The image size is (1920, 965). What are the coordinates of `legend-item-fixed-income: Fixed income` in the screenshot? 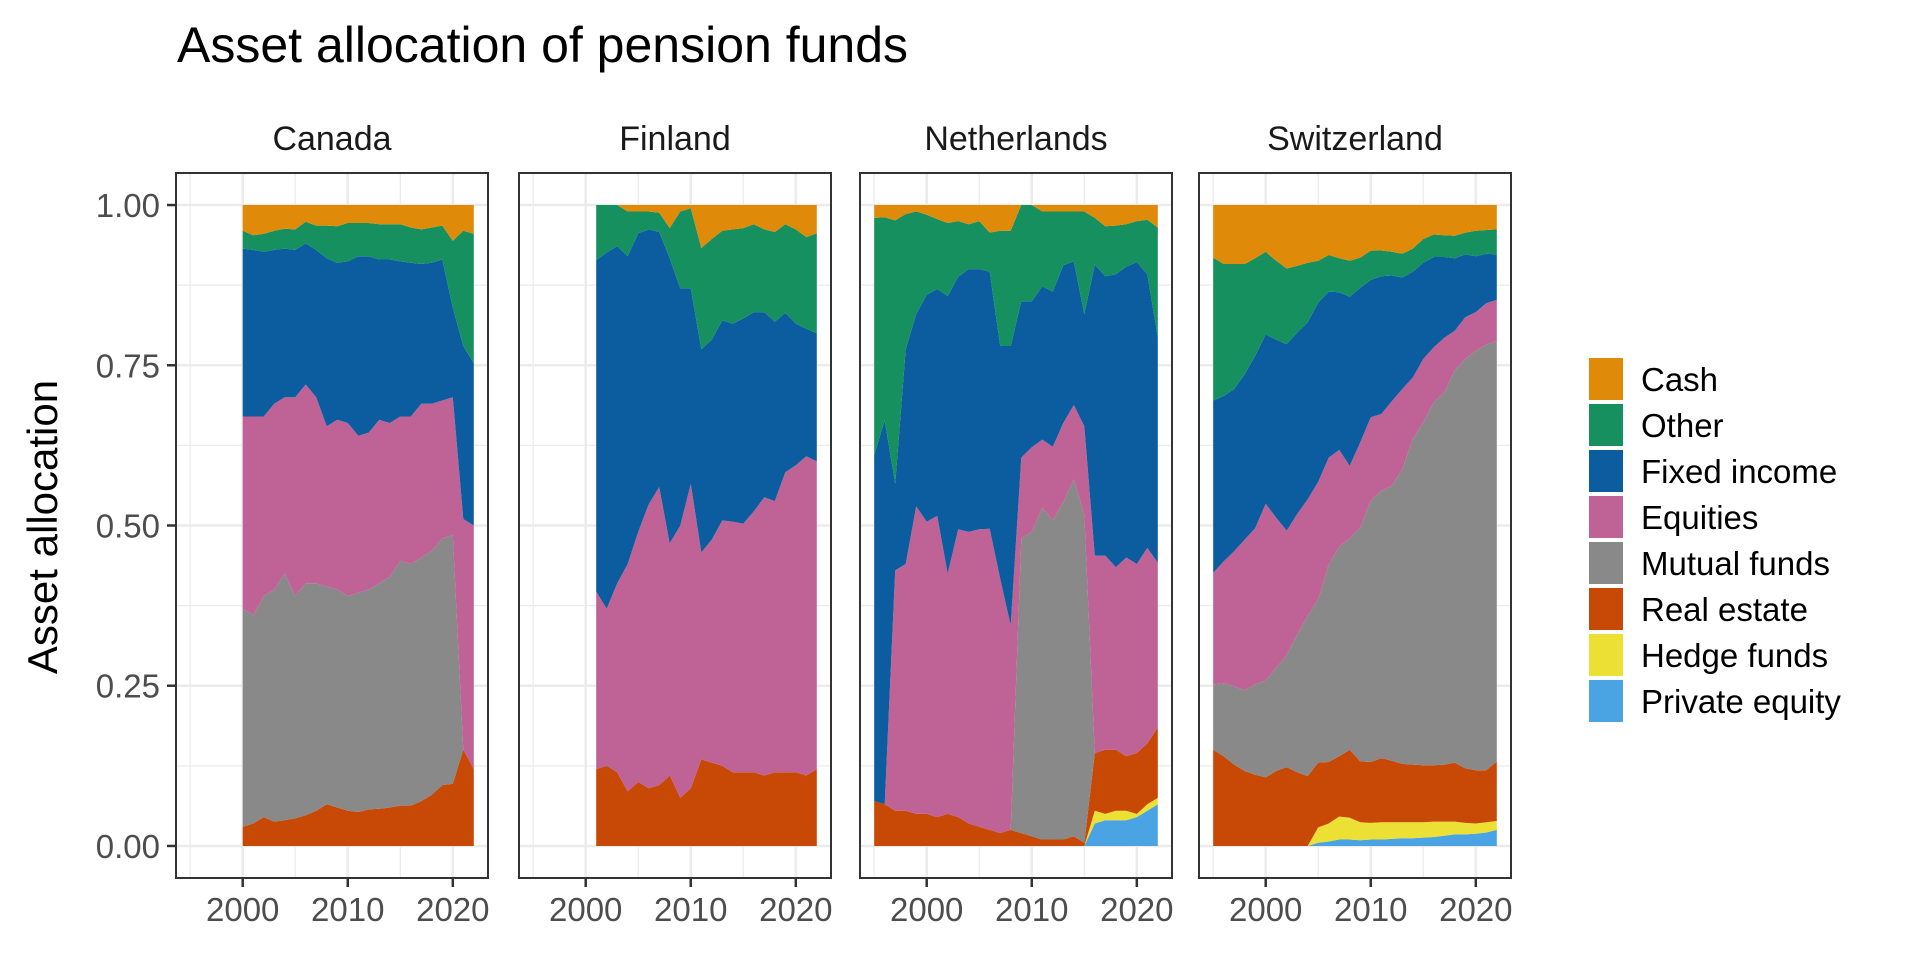 It's located at (1713, 471).